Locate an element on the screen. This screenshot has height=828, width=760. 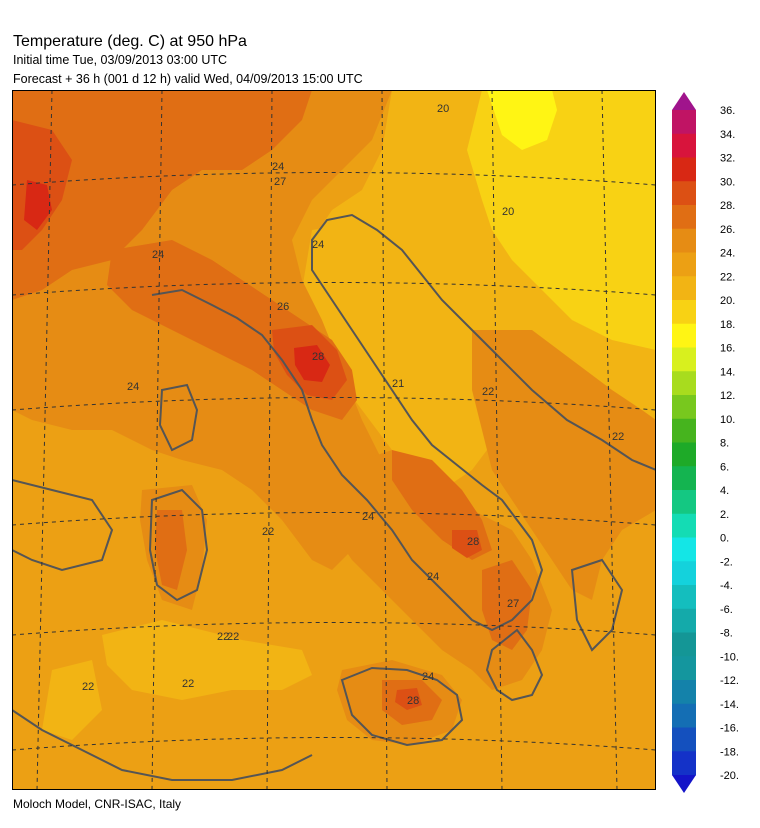
temperature-band-26-28-calabria is located at coordinates (507, 605).